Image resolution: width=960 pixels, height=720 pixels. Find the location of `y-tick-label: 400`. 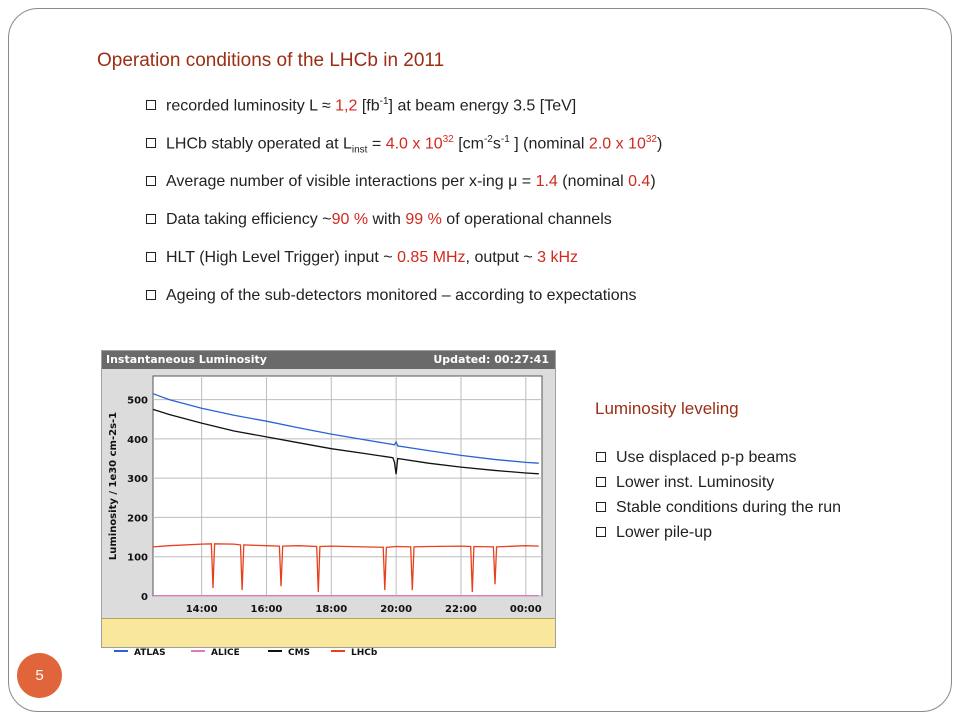

y-tick-label: 400 is located at coordinates (137, 440).